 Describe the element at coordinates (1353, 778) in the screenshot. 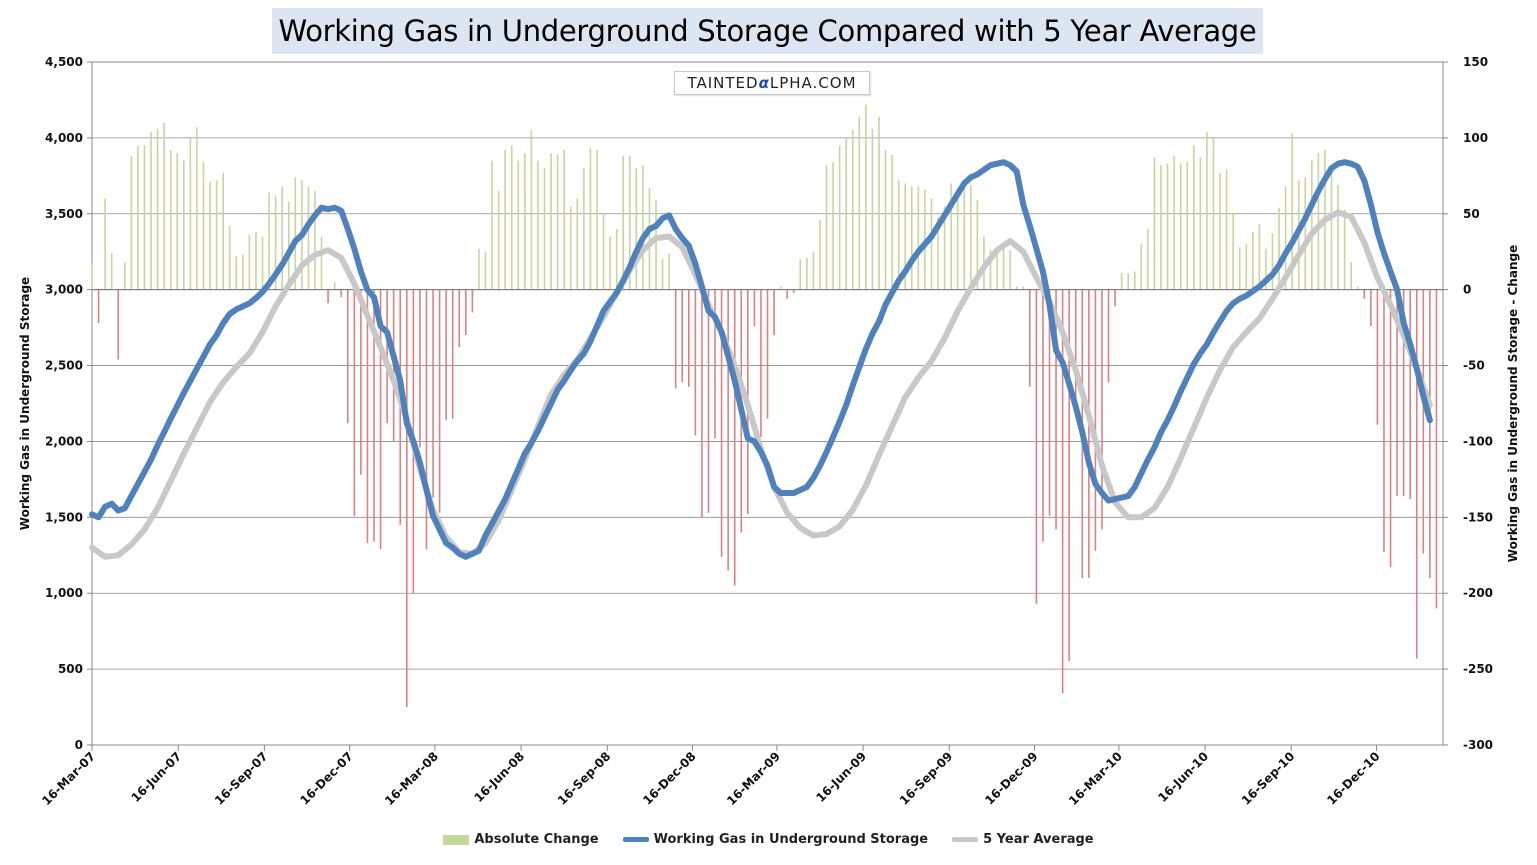

I see `x-tick-label: 16-Dec-10` at that location.